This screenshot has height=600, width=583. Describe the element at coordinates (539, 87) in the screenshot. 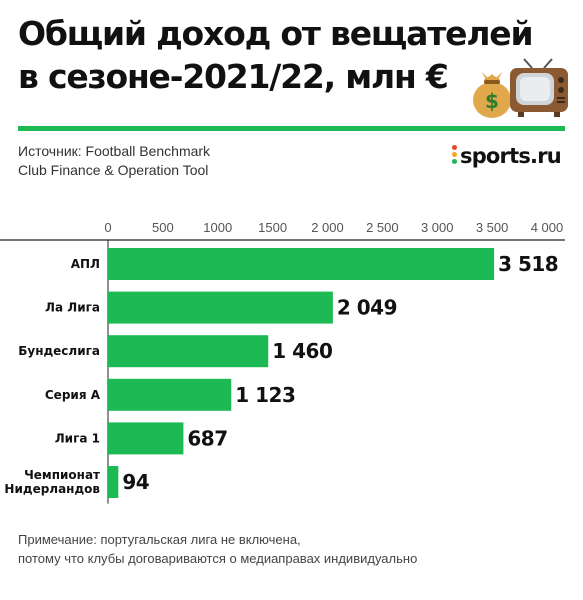

I see `tv-icon` at that location.